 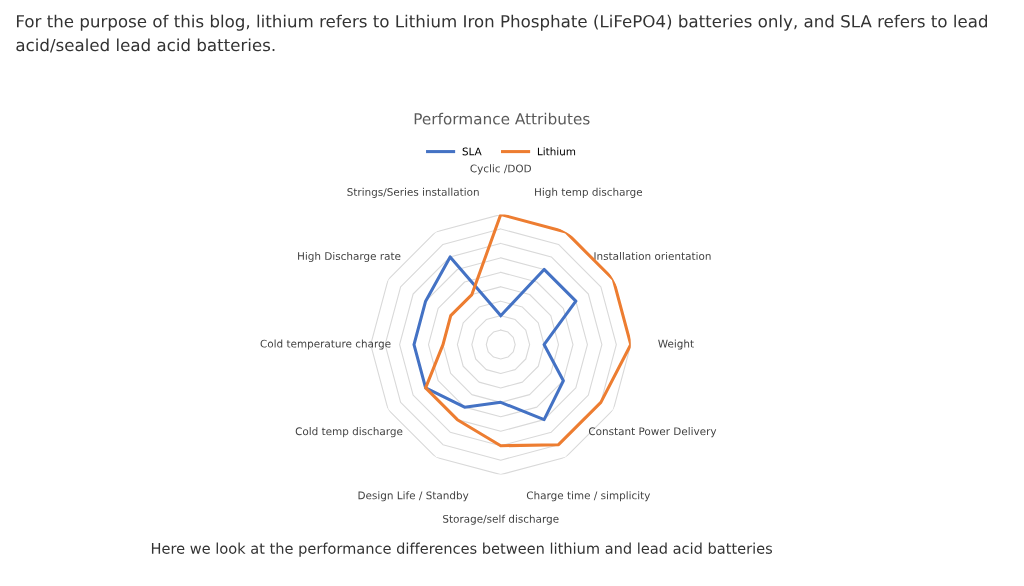 What do you see at coordinates (325, 344) in the screenshot?
I see `spoke-label: Cold temperature charge` at bounding box center [325, 344].